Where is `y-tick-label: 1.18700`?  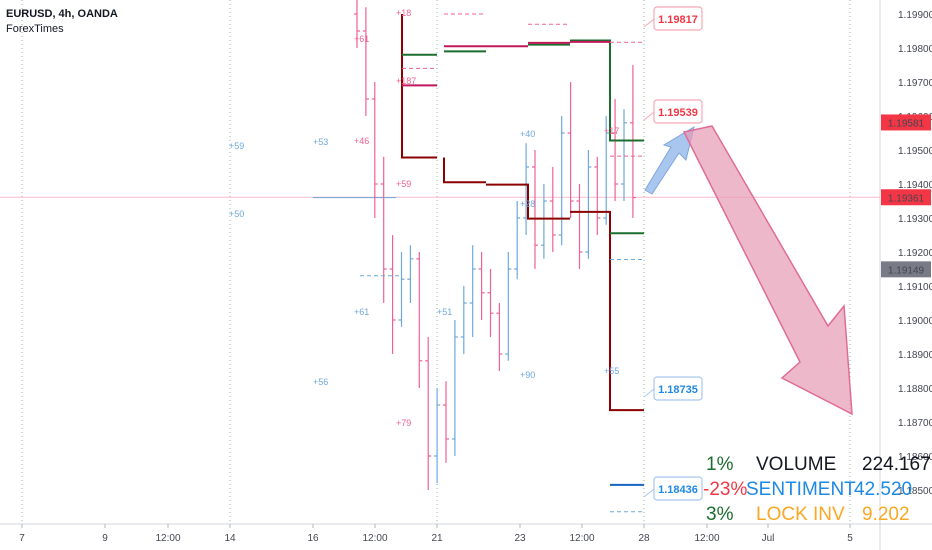
y-tick-label: 1.18700 is located at coordinates (915, 423).